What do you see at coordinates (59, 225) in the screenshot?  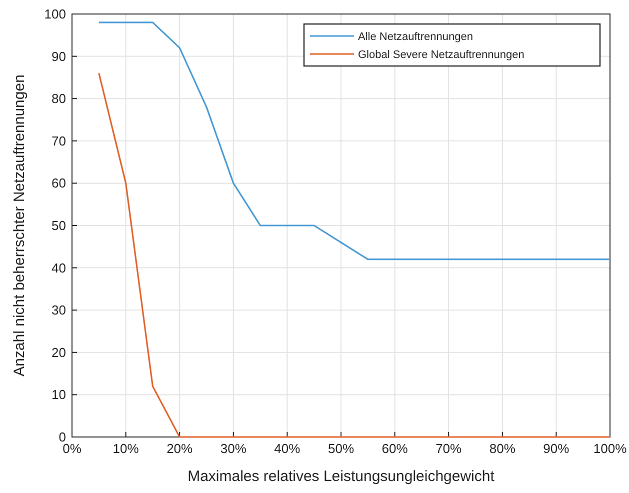 I see `y-tick-label: 50` at bounding box center [59, 225].